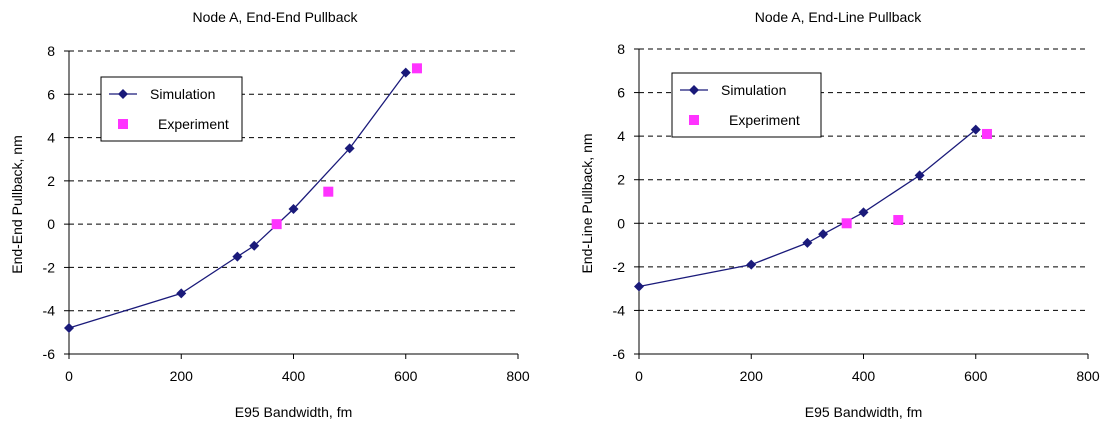 This screenshot has height=427, width=1114. What do you see at coordinates (587, 203) in the screenshot?
I see `y-axis-label: End-Line Pullback, nm` at bounding box center [587, 203].